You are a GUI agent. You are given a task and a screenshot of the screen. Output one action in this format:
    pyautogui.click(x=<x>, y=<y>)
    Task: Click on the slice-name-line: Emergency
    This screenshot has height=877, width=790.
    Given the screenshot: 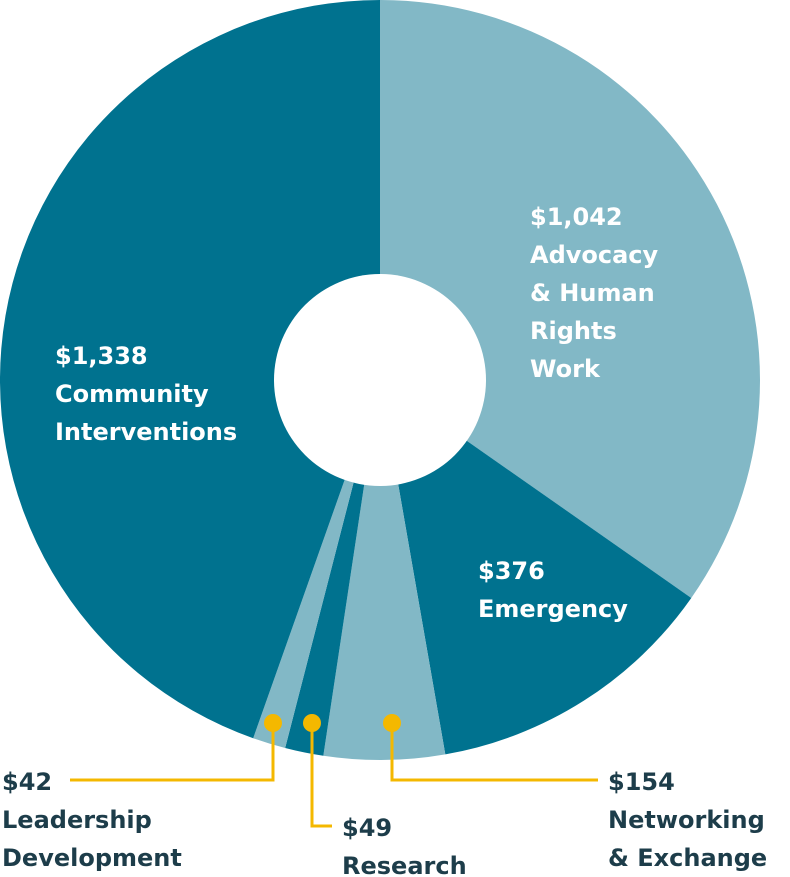 What is the action you would take?
    pyautogui.click(x=553, y=609)
    